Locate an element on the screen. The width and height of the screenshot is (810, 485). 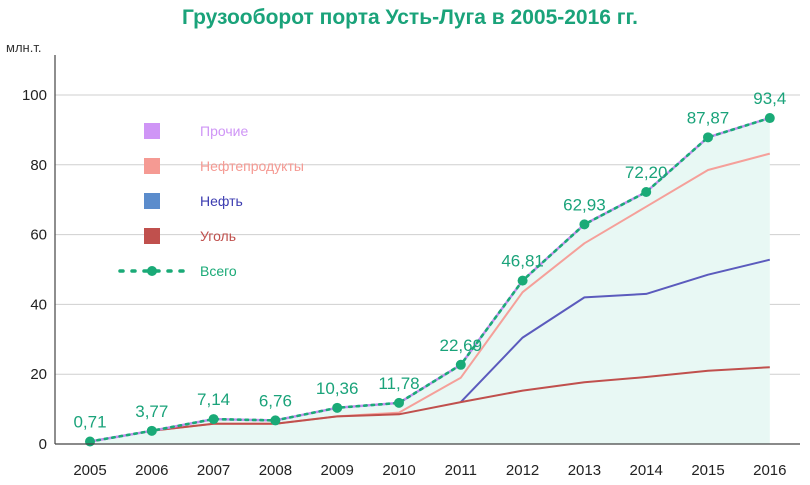
x-tick-label: 2011 is located at coordinates (461, 470).